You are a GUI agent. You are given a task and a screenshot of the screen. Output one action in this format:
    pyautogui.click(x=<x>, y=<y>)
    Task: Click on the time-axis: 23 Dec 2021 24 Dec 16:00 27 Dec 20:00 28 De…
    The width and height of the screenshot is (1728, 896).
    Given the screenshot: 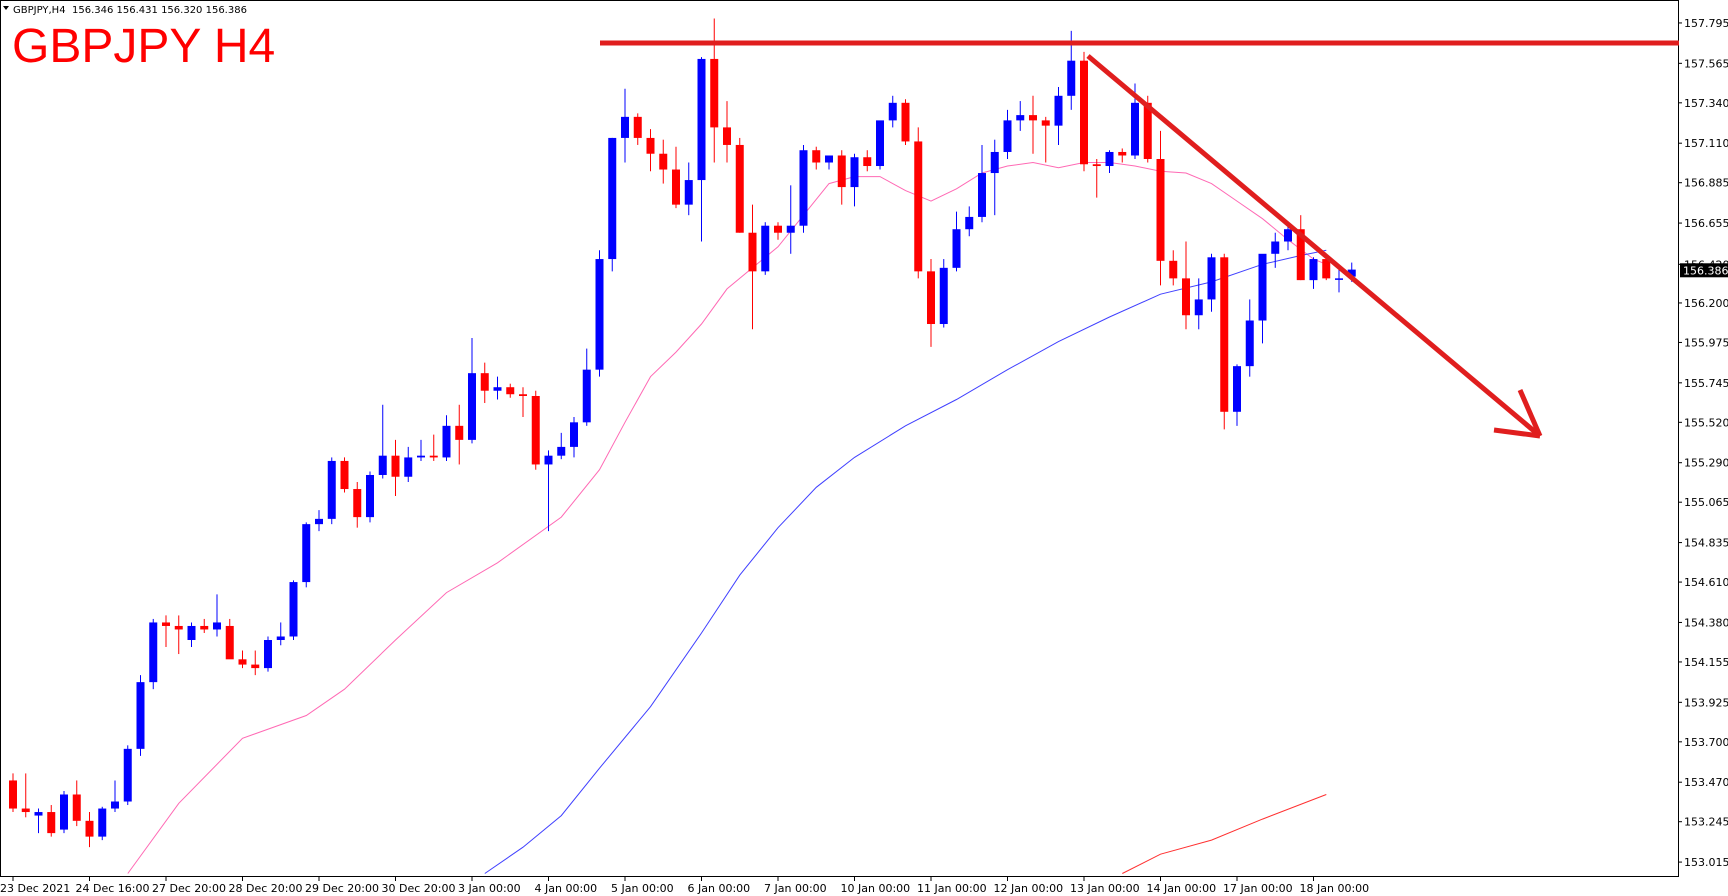 What is the action you would take?
    pyautogui.click(x=684, y=886)
    